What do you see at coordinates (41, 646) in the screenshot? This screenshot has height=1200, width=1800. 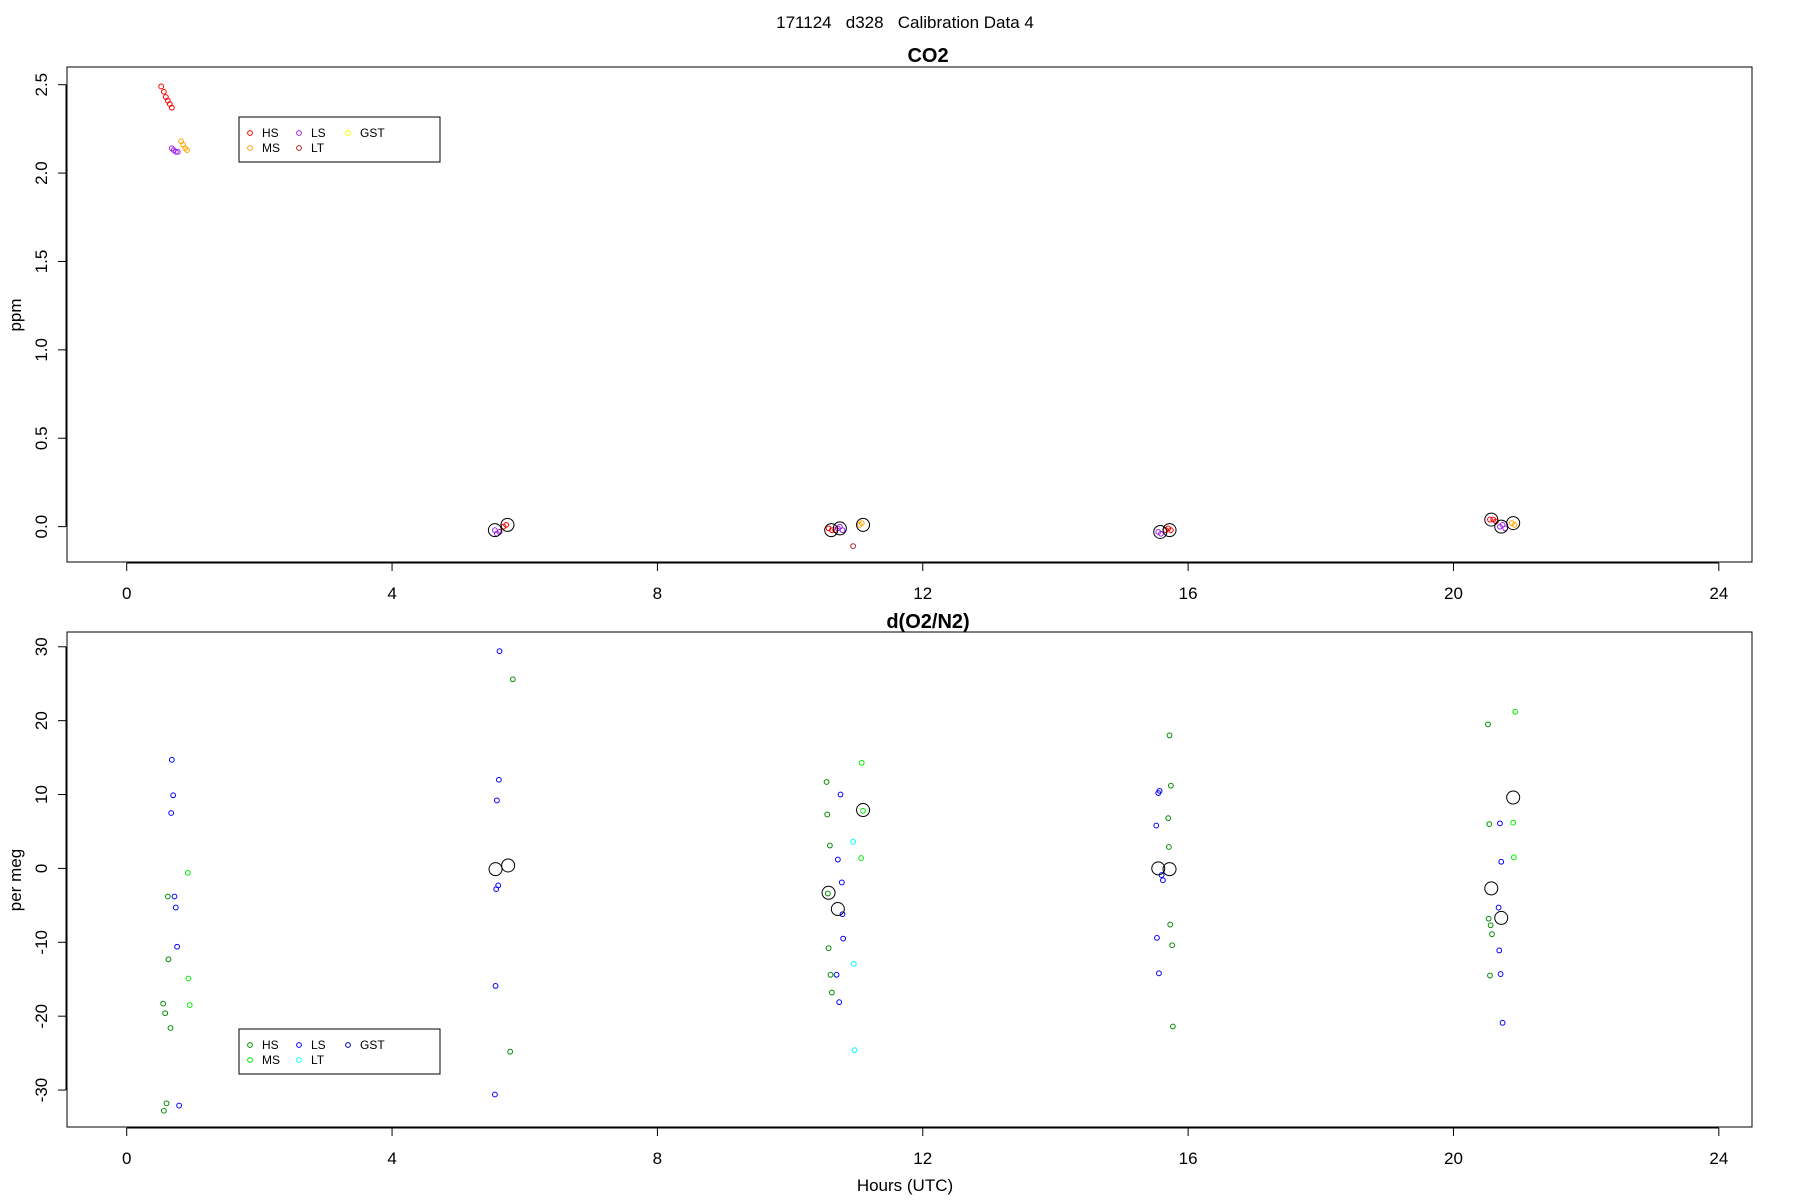 I see `o2n2-y-tick-label: 30` at bounding box center [41, 646].